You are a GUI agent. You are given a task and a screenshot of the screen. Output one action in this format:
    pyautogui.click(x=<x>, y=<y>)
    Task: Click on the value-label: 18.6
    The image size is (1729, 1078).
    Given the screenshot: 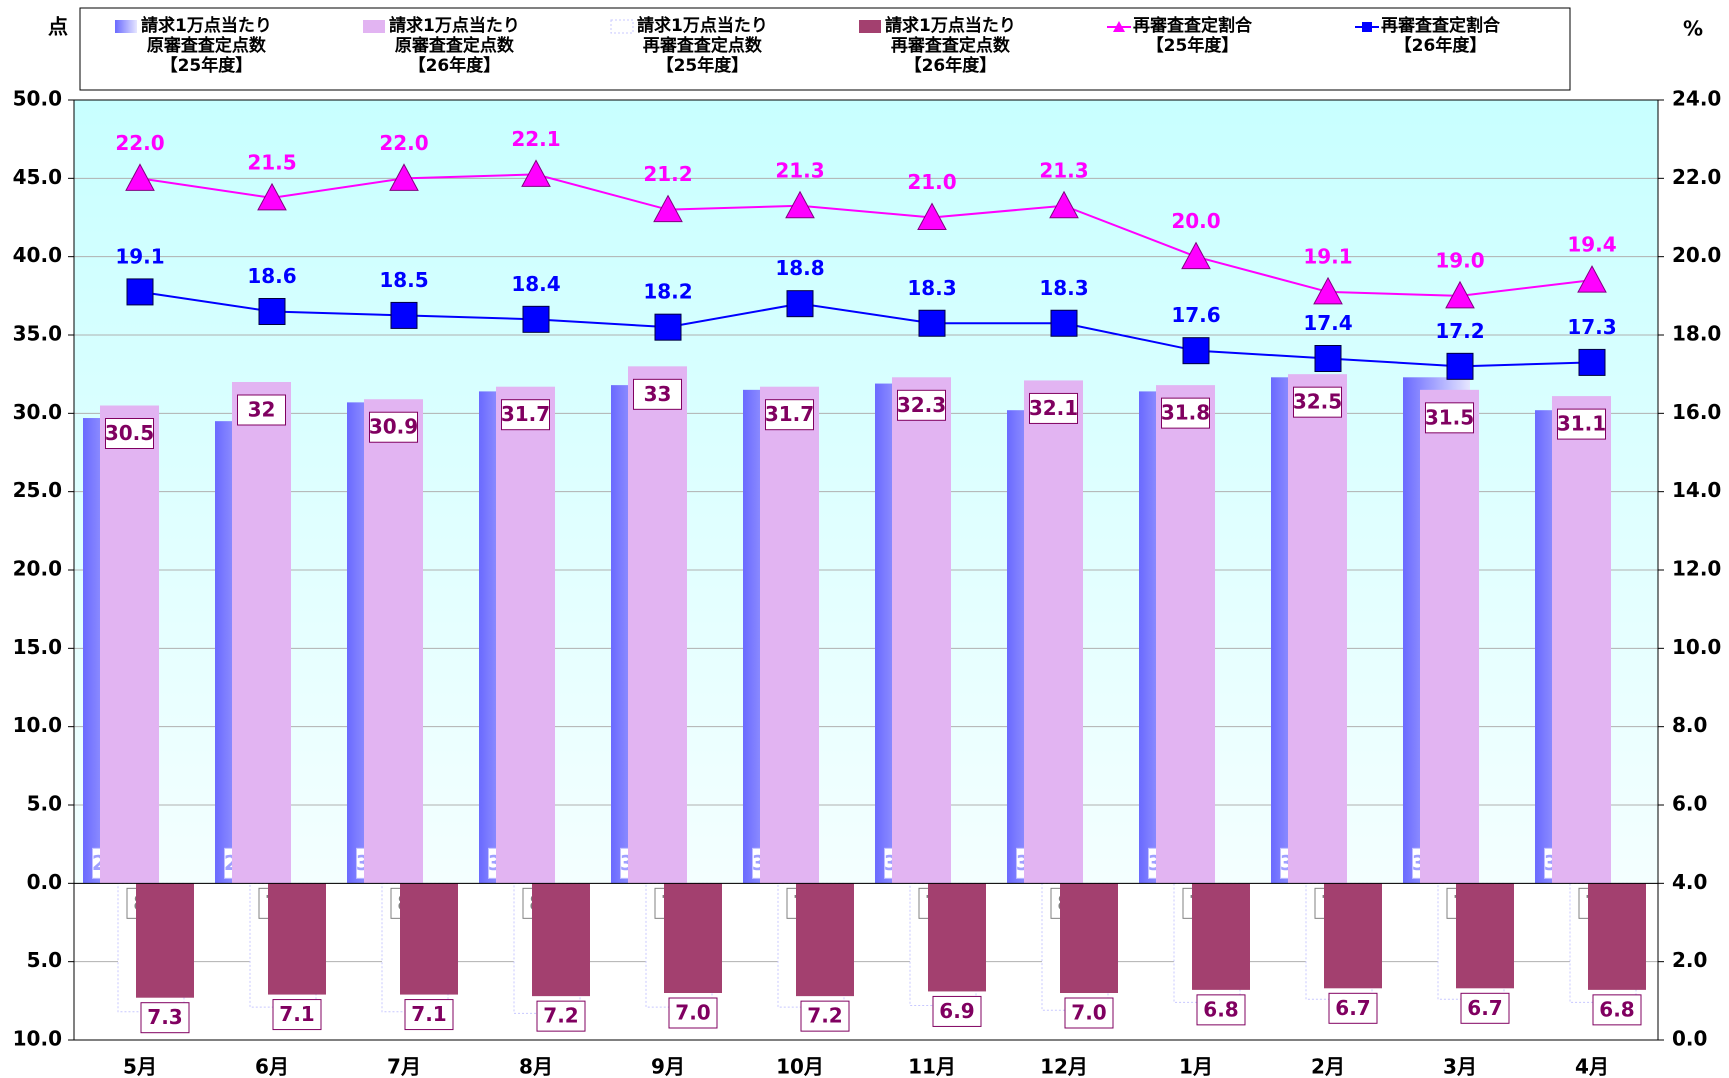 What is the action you would take?
    pyautogui.click(x=271, y=276)
    